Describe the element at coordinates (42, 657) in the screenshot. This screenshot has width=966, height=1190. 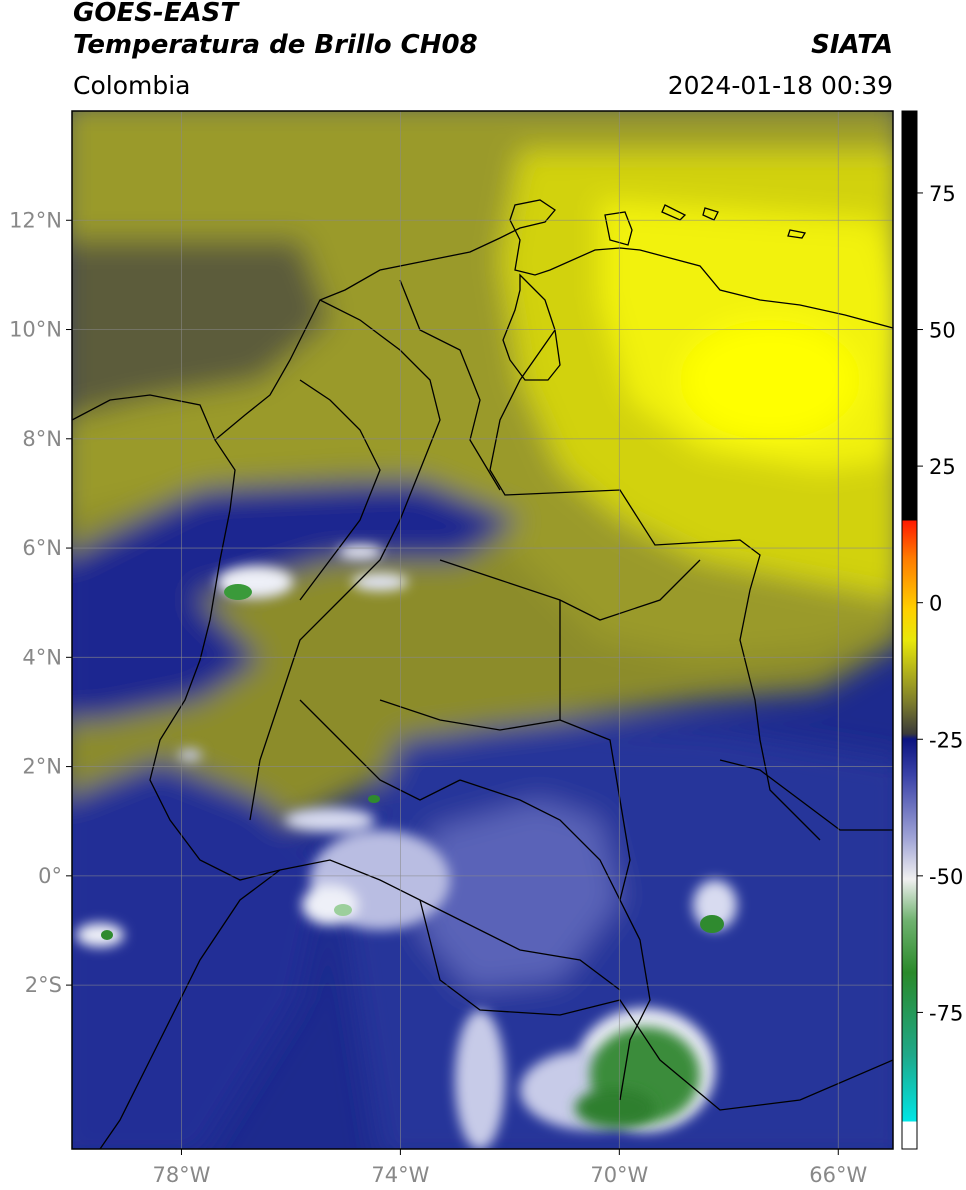
I see `lat-tick-label: 4°N` at that location.